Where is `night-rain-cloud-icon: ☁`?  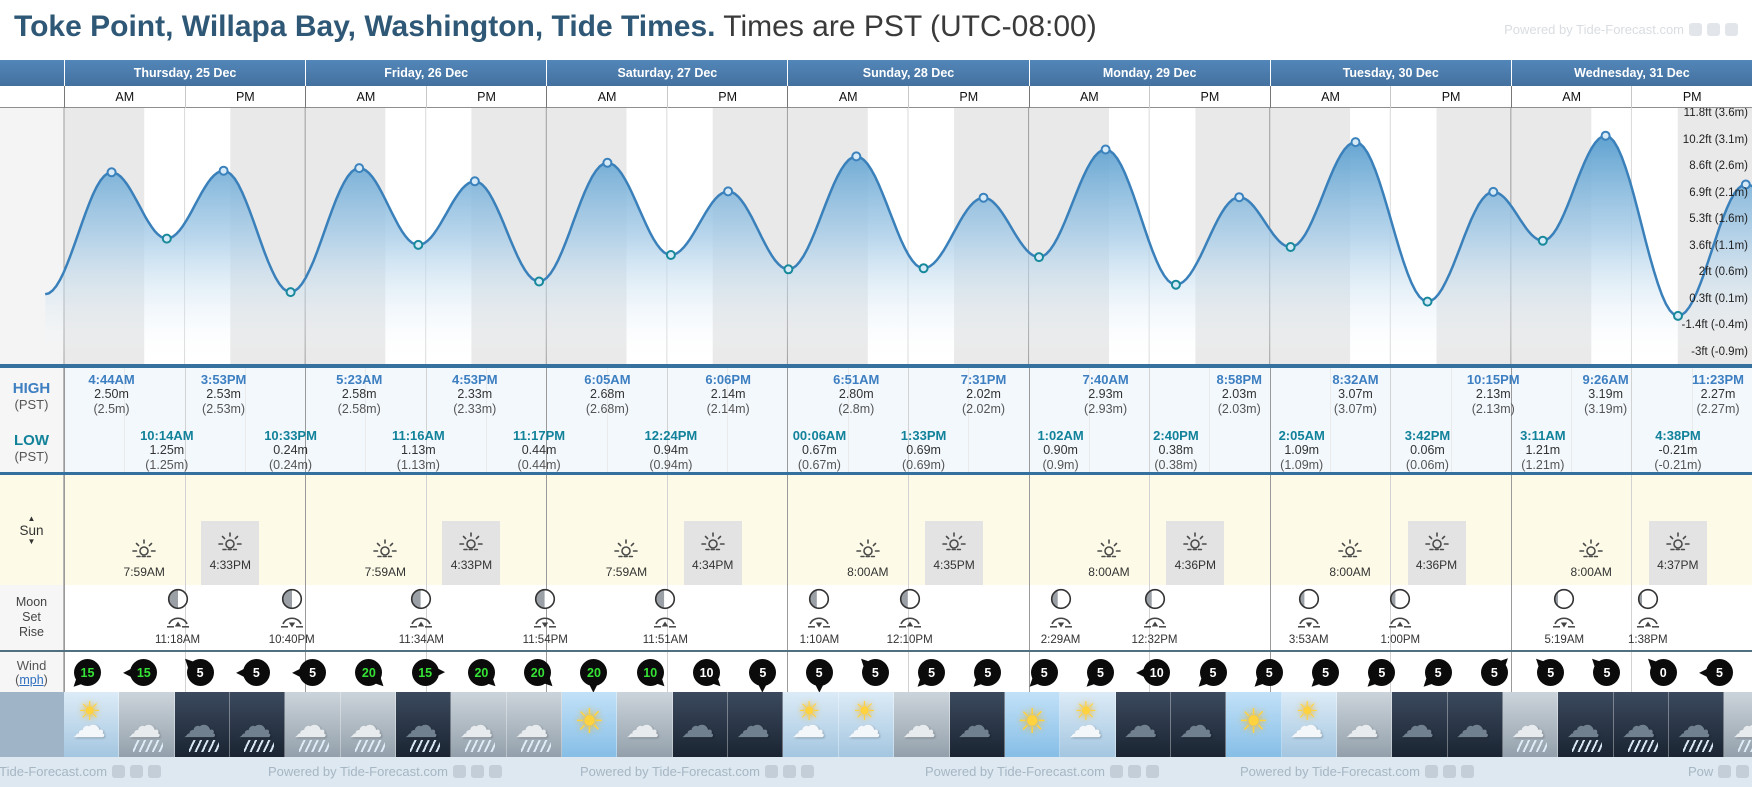
night-rain-cloud-icon: ☁ is located at coordinates (199, 726).